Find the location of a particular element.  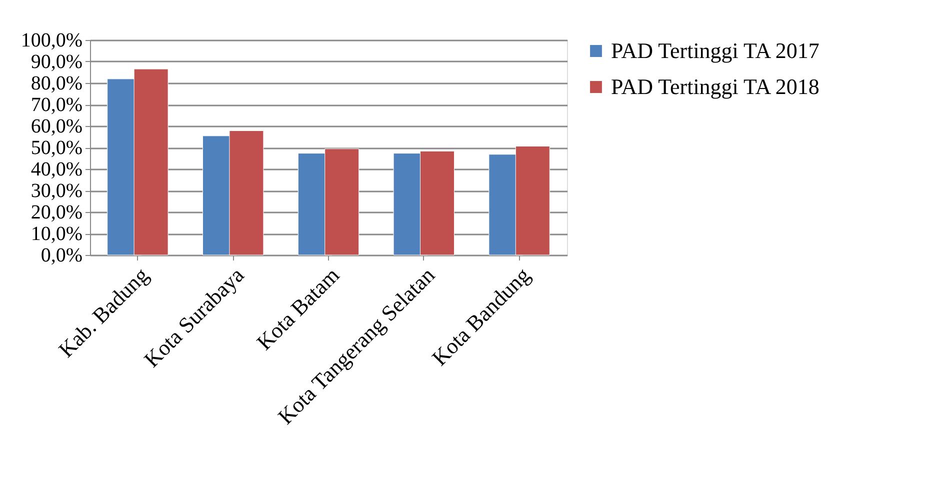

legend-label: PAD Tertinggi TA 2017 is located at coordinates (715, 50).